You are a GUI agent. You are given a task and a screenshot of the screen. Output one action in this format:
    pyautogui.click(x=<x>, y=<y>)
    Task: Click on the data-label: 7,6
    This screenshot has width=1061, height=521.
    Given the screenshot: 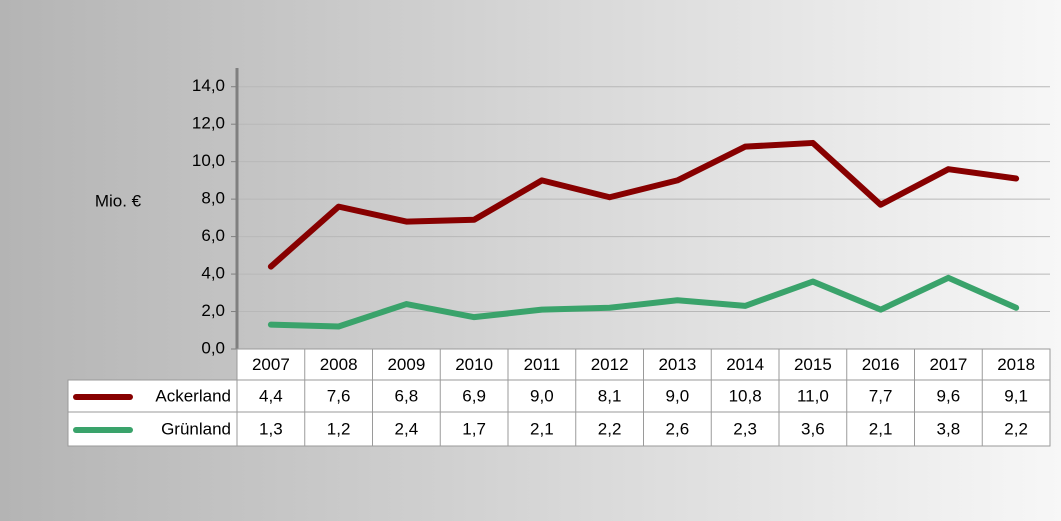 What is the action you would take?
    pyautogui.click(x=339, y=395)
    